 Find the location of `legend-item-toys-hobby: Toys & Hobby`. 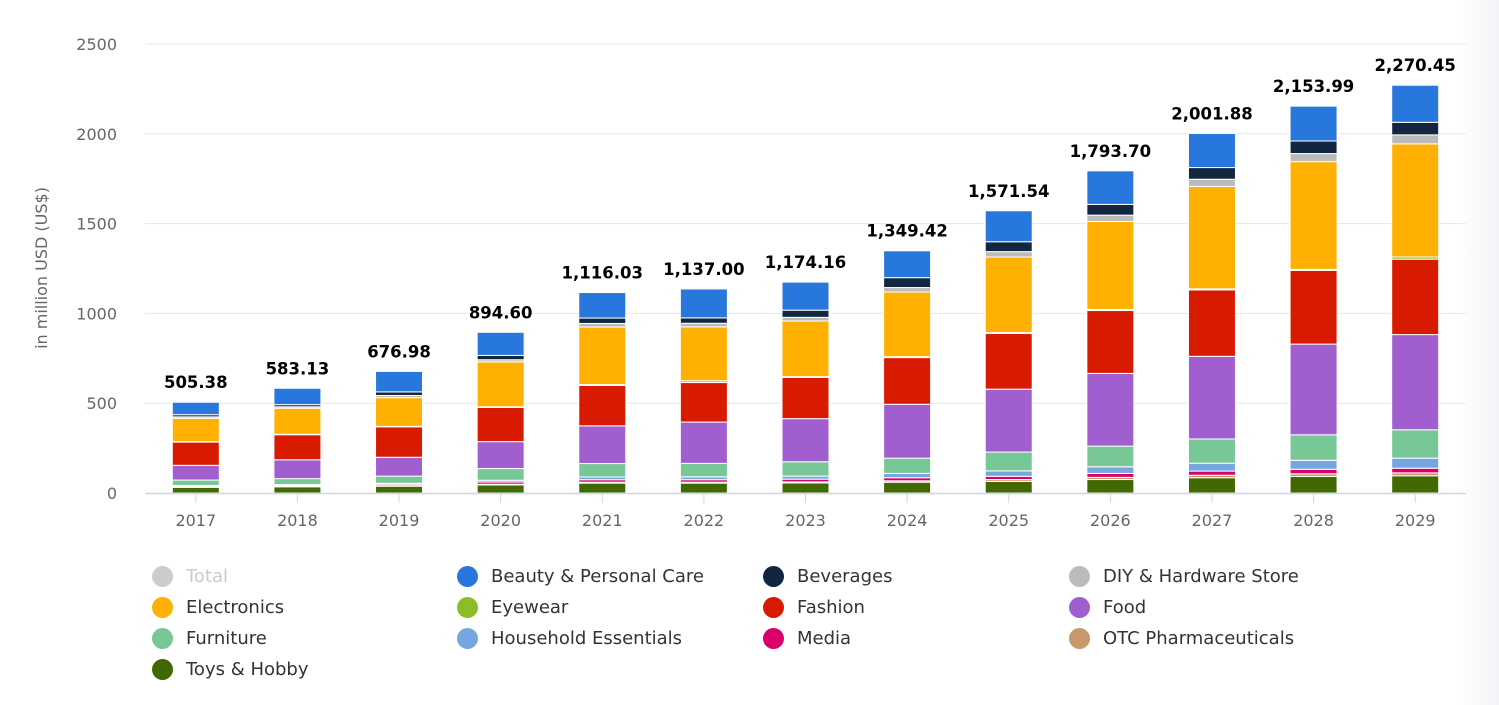

legend-item-toys-hobby: Toys & Hobby is located at coordinates (230, 669).